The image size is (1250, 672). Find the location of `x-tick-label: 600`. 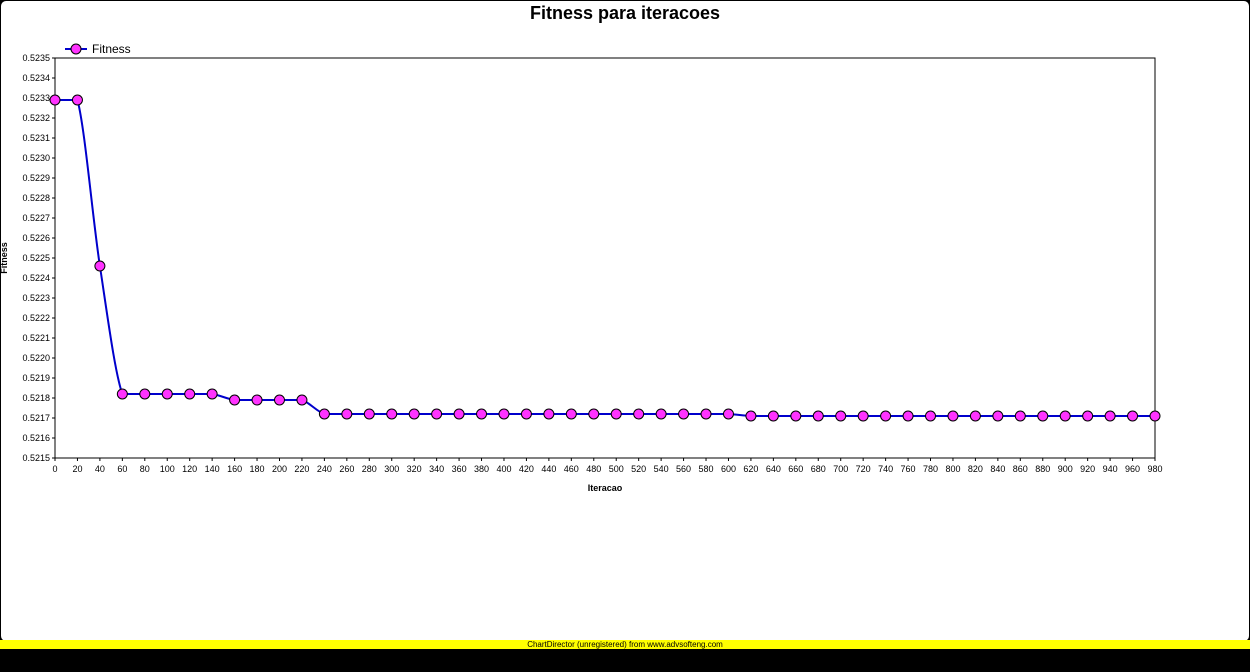

x-tick-label: 600 is located at coordinates (728, 469).